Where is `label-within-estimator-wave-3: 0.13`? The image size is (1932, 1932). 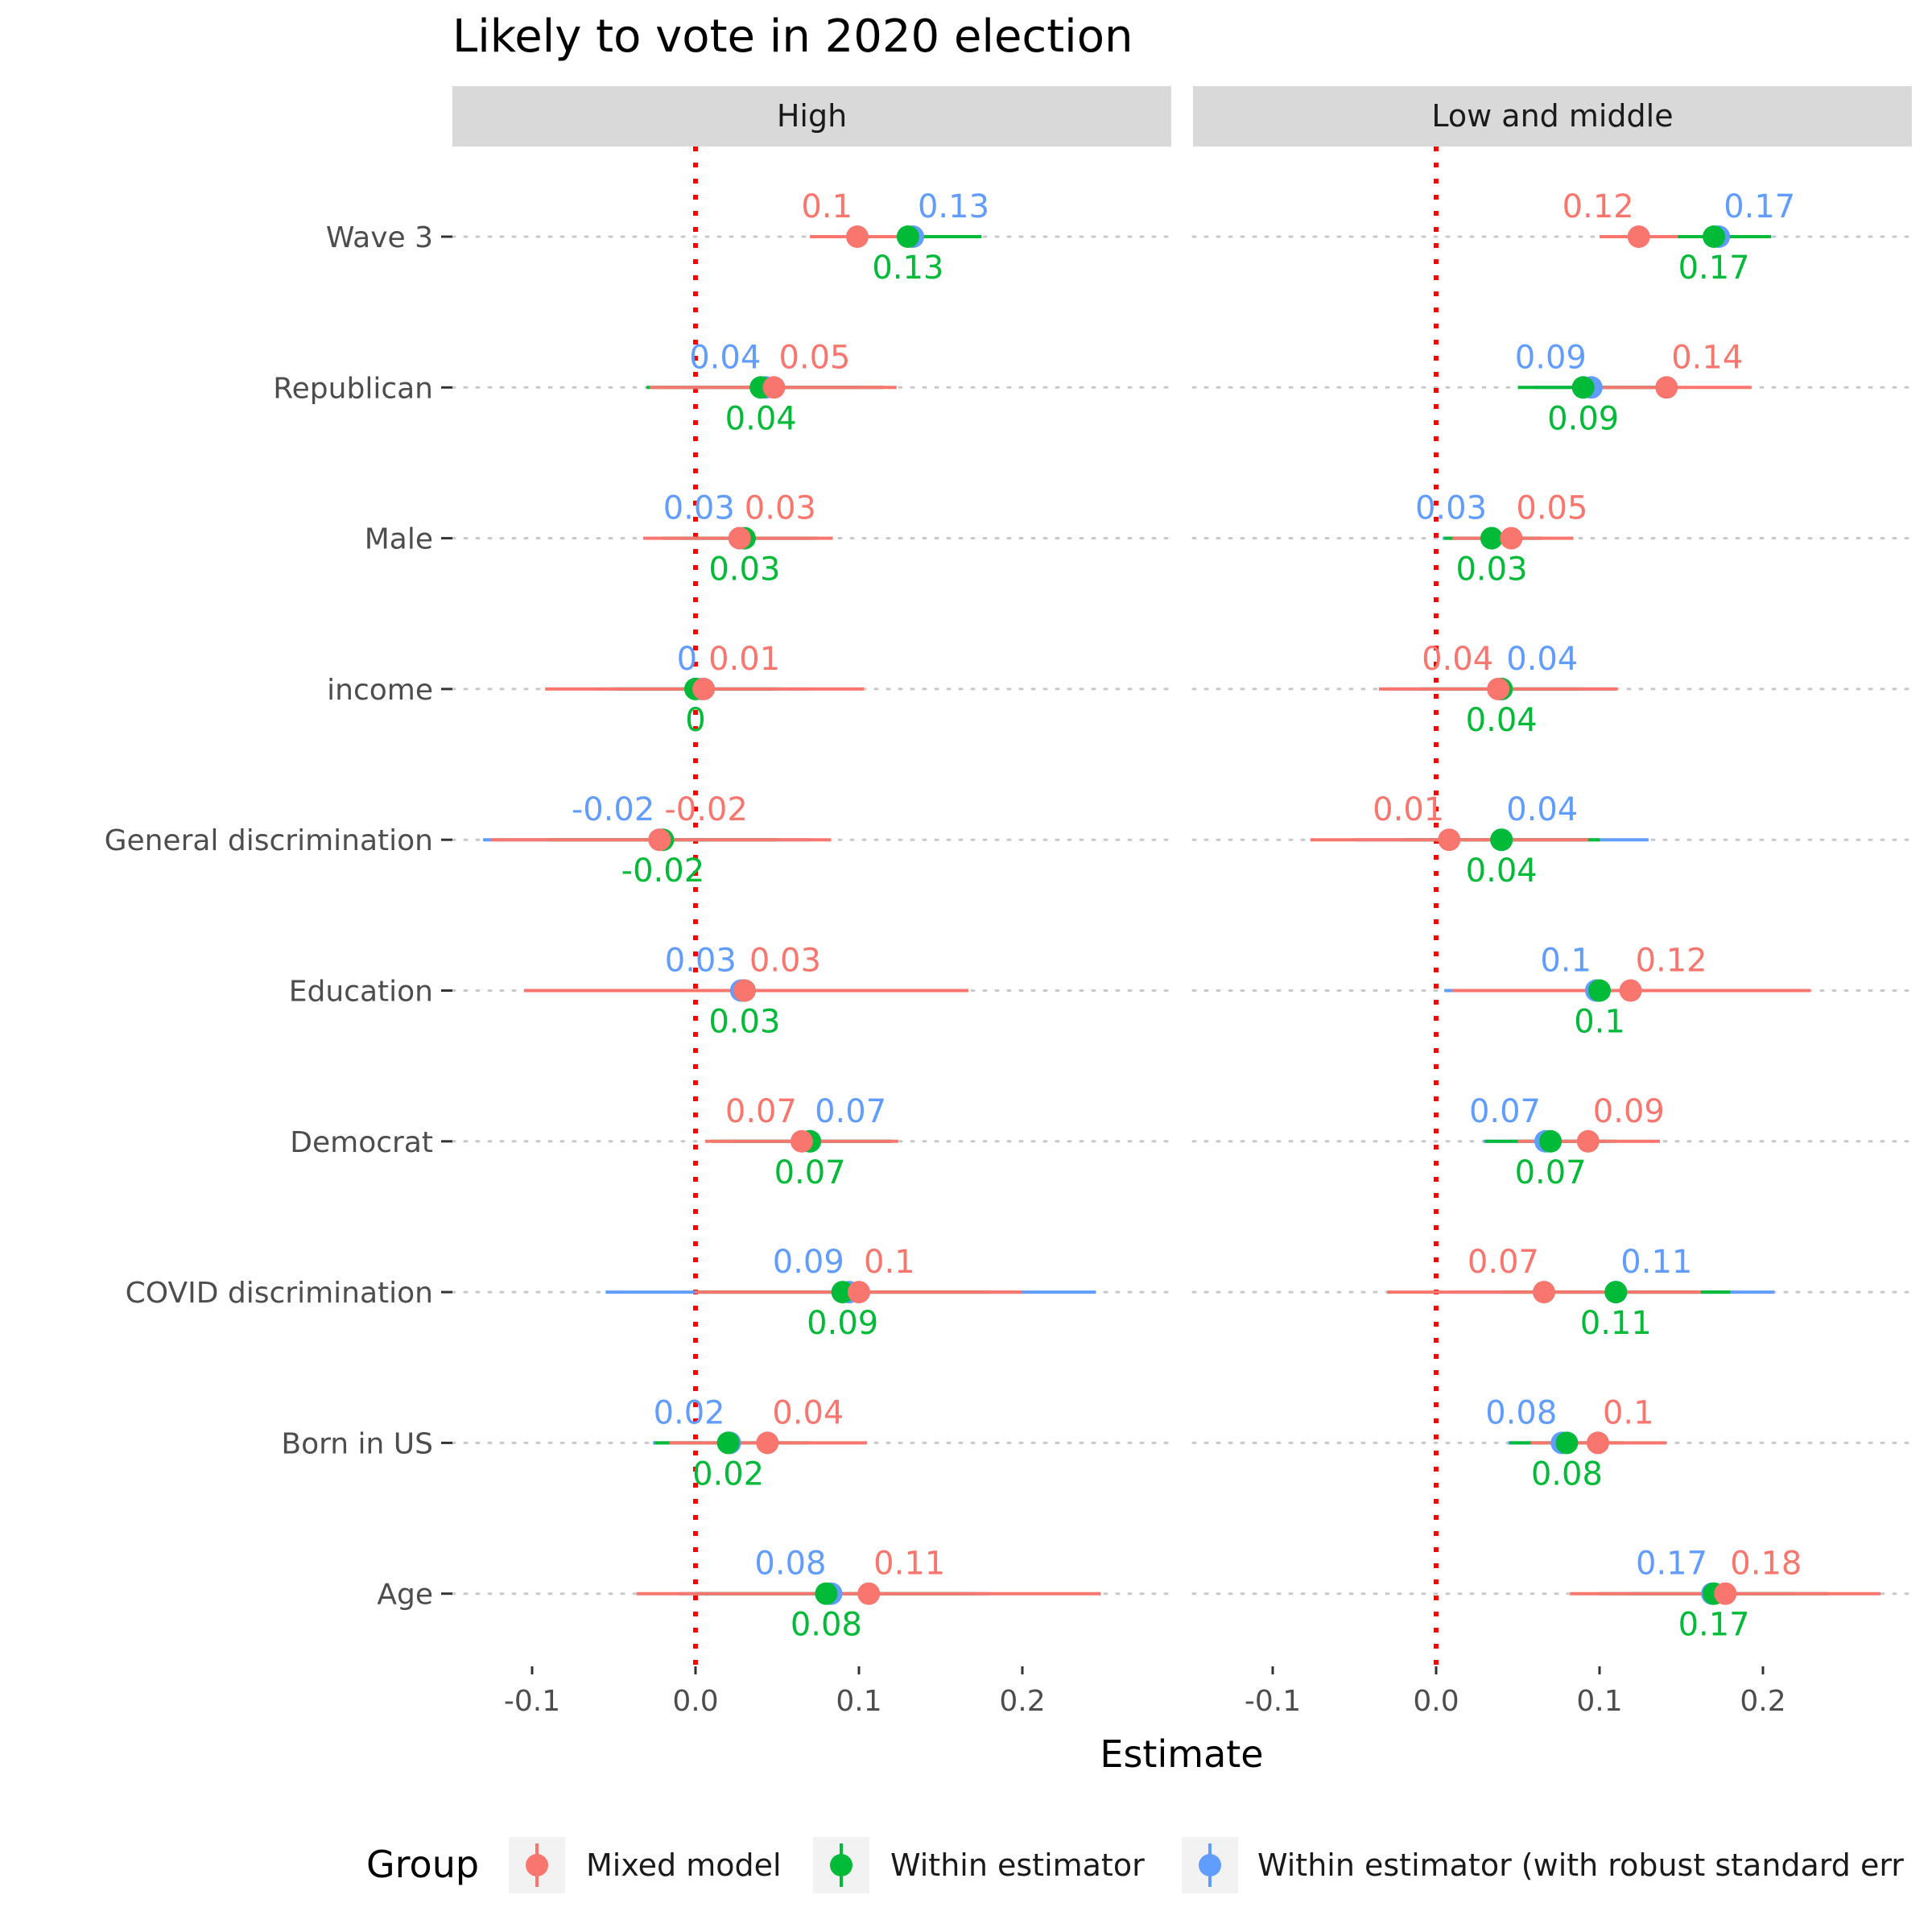 label-within-estimator-wave-3: 0.13 is located at coordinates (907, 268).